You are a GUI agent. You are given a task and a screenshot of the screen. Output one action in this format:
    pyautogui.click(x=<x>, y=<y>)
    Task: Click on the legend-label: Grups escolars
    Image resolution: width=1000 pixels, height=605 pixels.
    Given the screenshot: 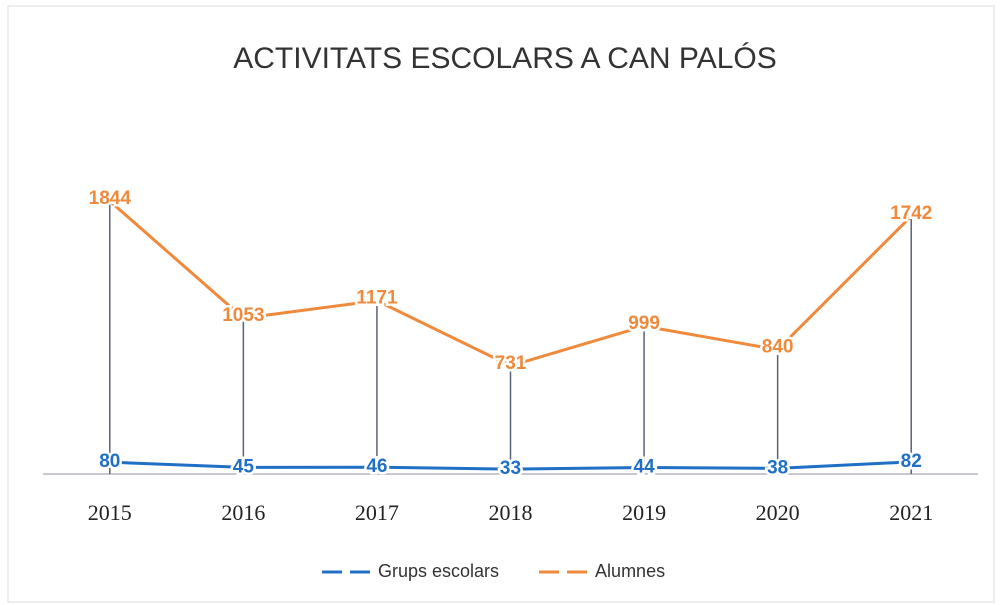 What is the action you would take?
    pyautogui.click(x=438, y=571)
    